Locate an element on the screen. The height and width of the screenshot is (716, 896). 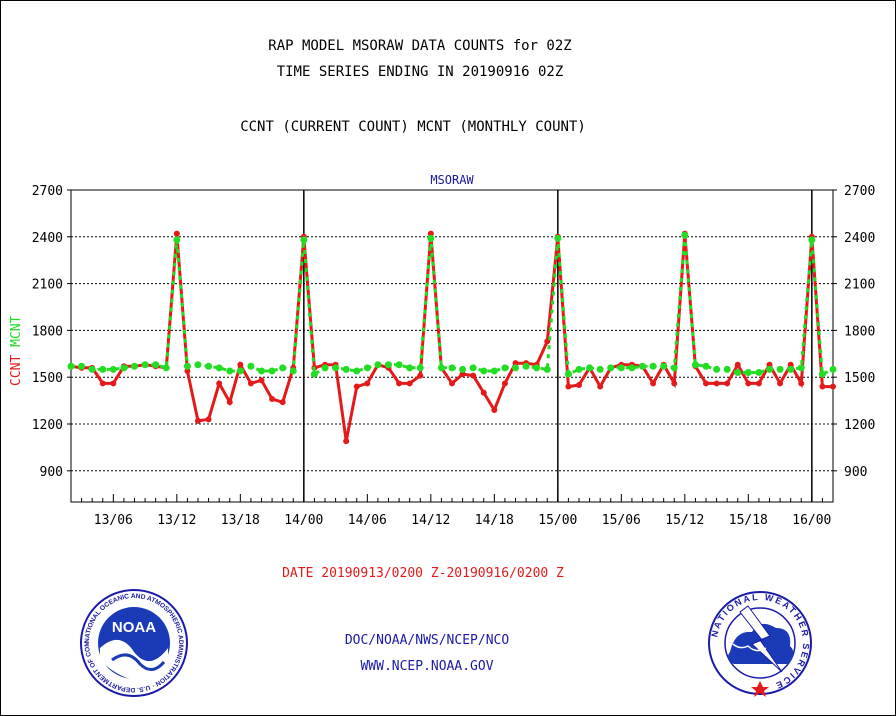
plot-title: MSORAW is located at coordinates (452, 180).